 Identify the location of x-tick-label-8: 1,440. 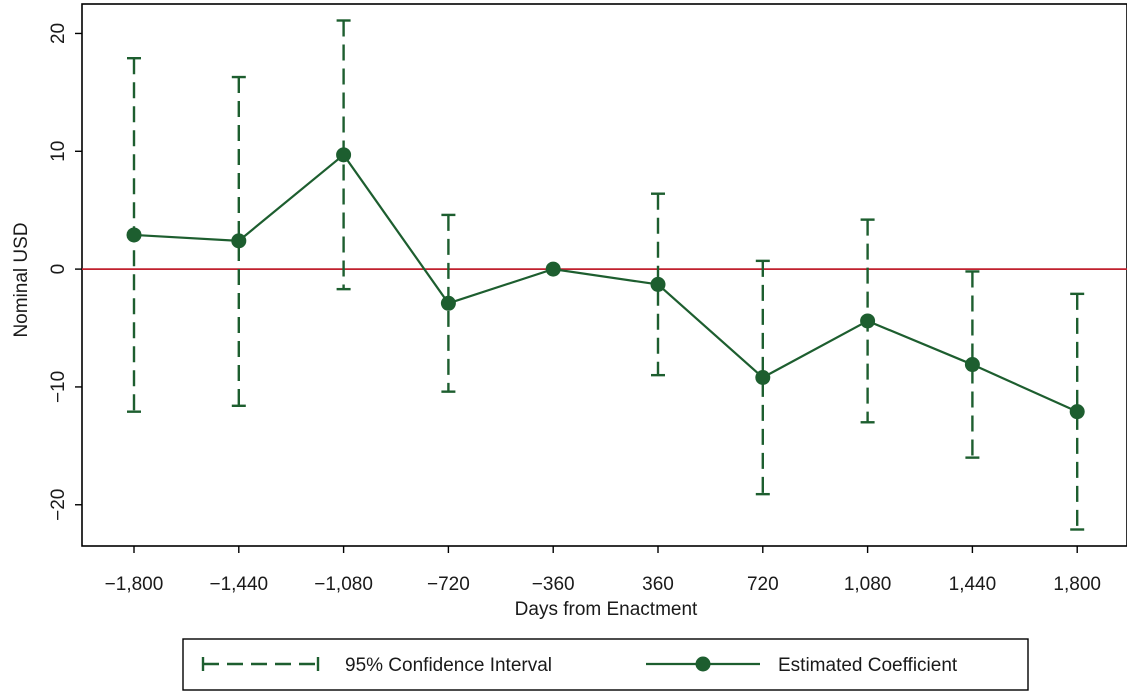
(973, 584).